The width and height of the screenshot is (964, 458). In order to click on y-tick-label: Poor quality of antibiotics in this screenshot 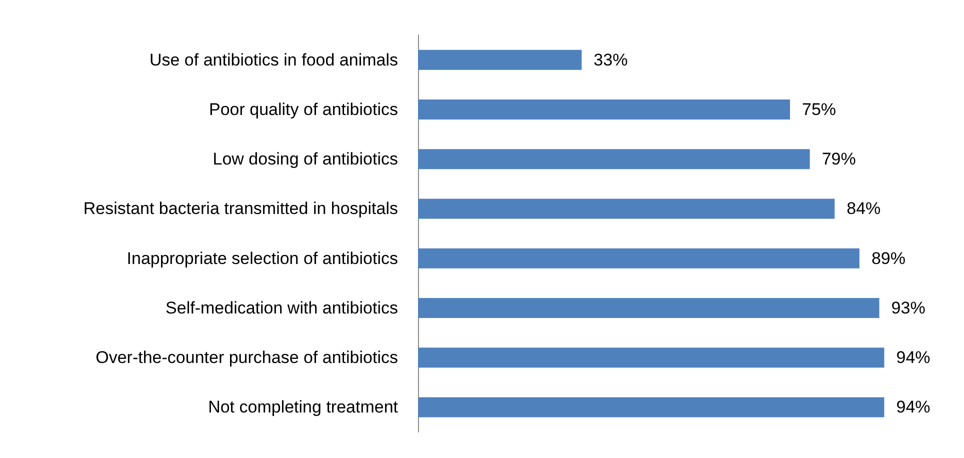, I will do `click(303, 109)`.